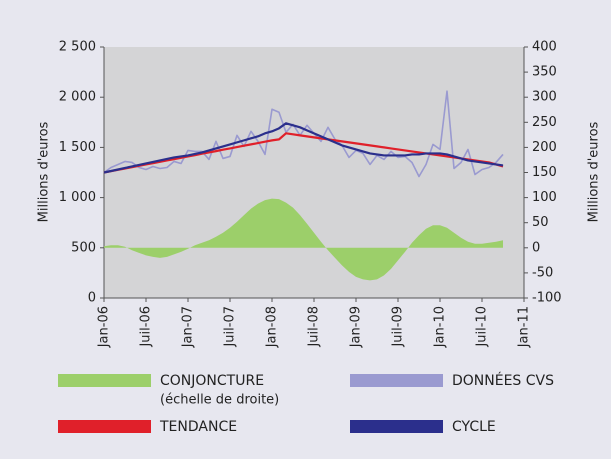 This screenshot has height=463, width=611. Describe the element at coordinates (356, 327) in the screenshot. I see `x-tick-label: Jan-09` at that location.